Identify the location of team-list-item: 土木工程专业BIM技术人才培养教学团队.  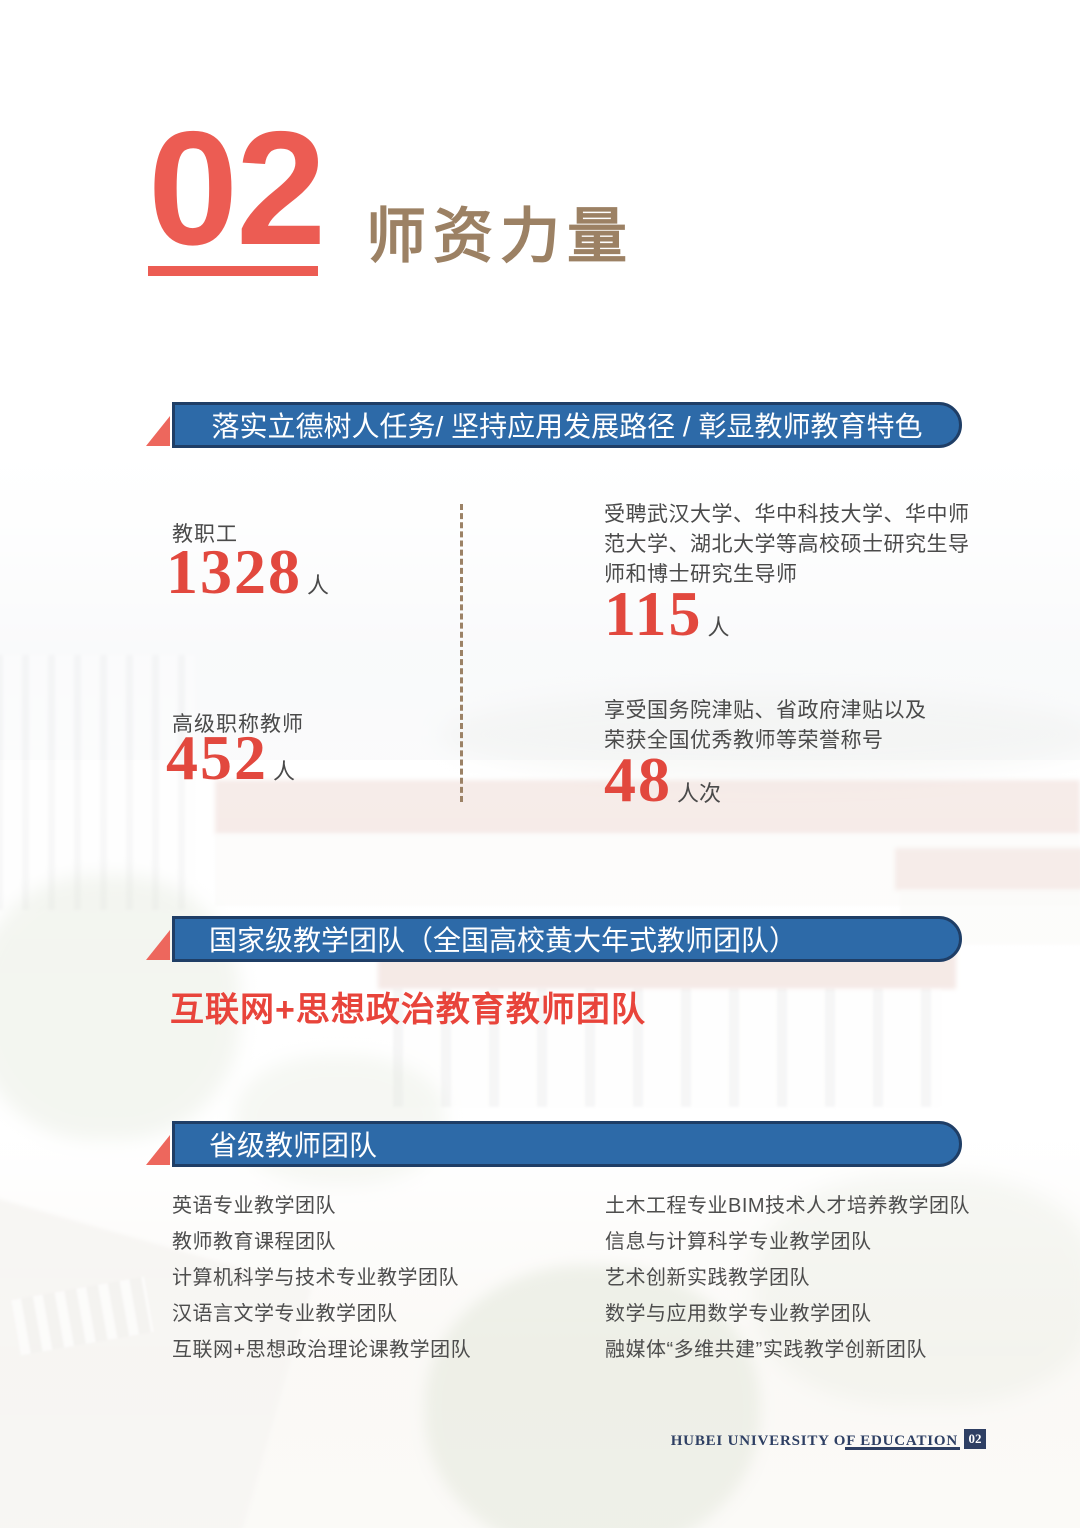
(788, 1206).